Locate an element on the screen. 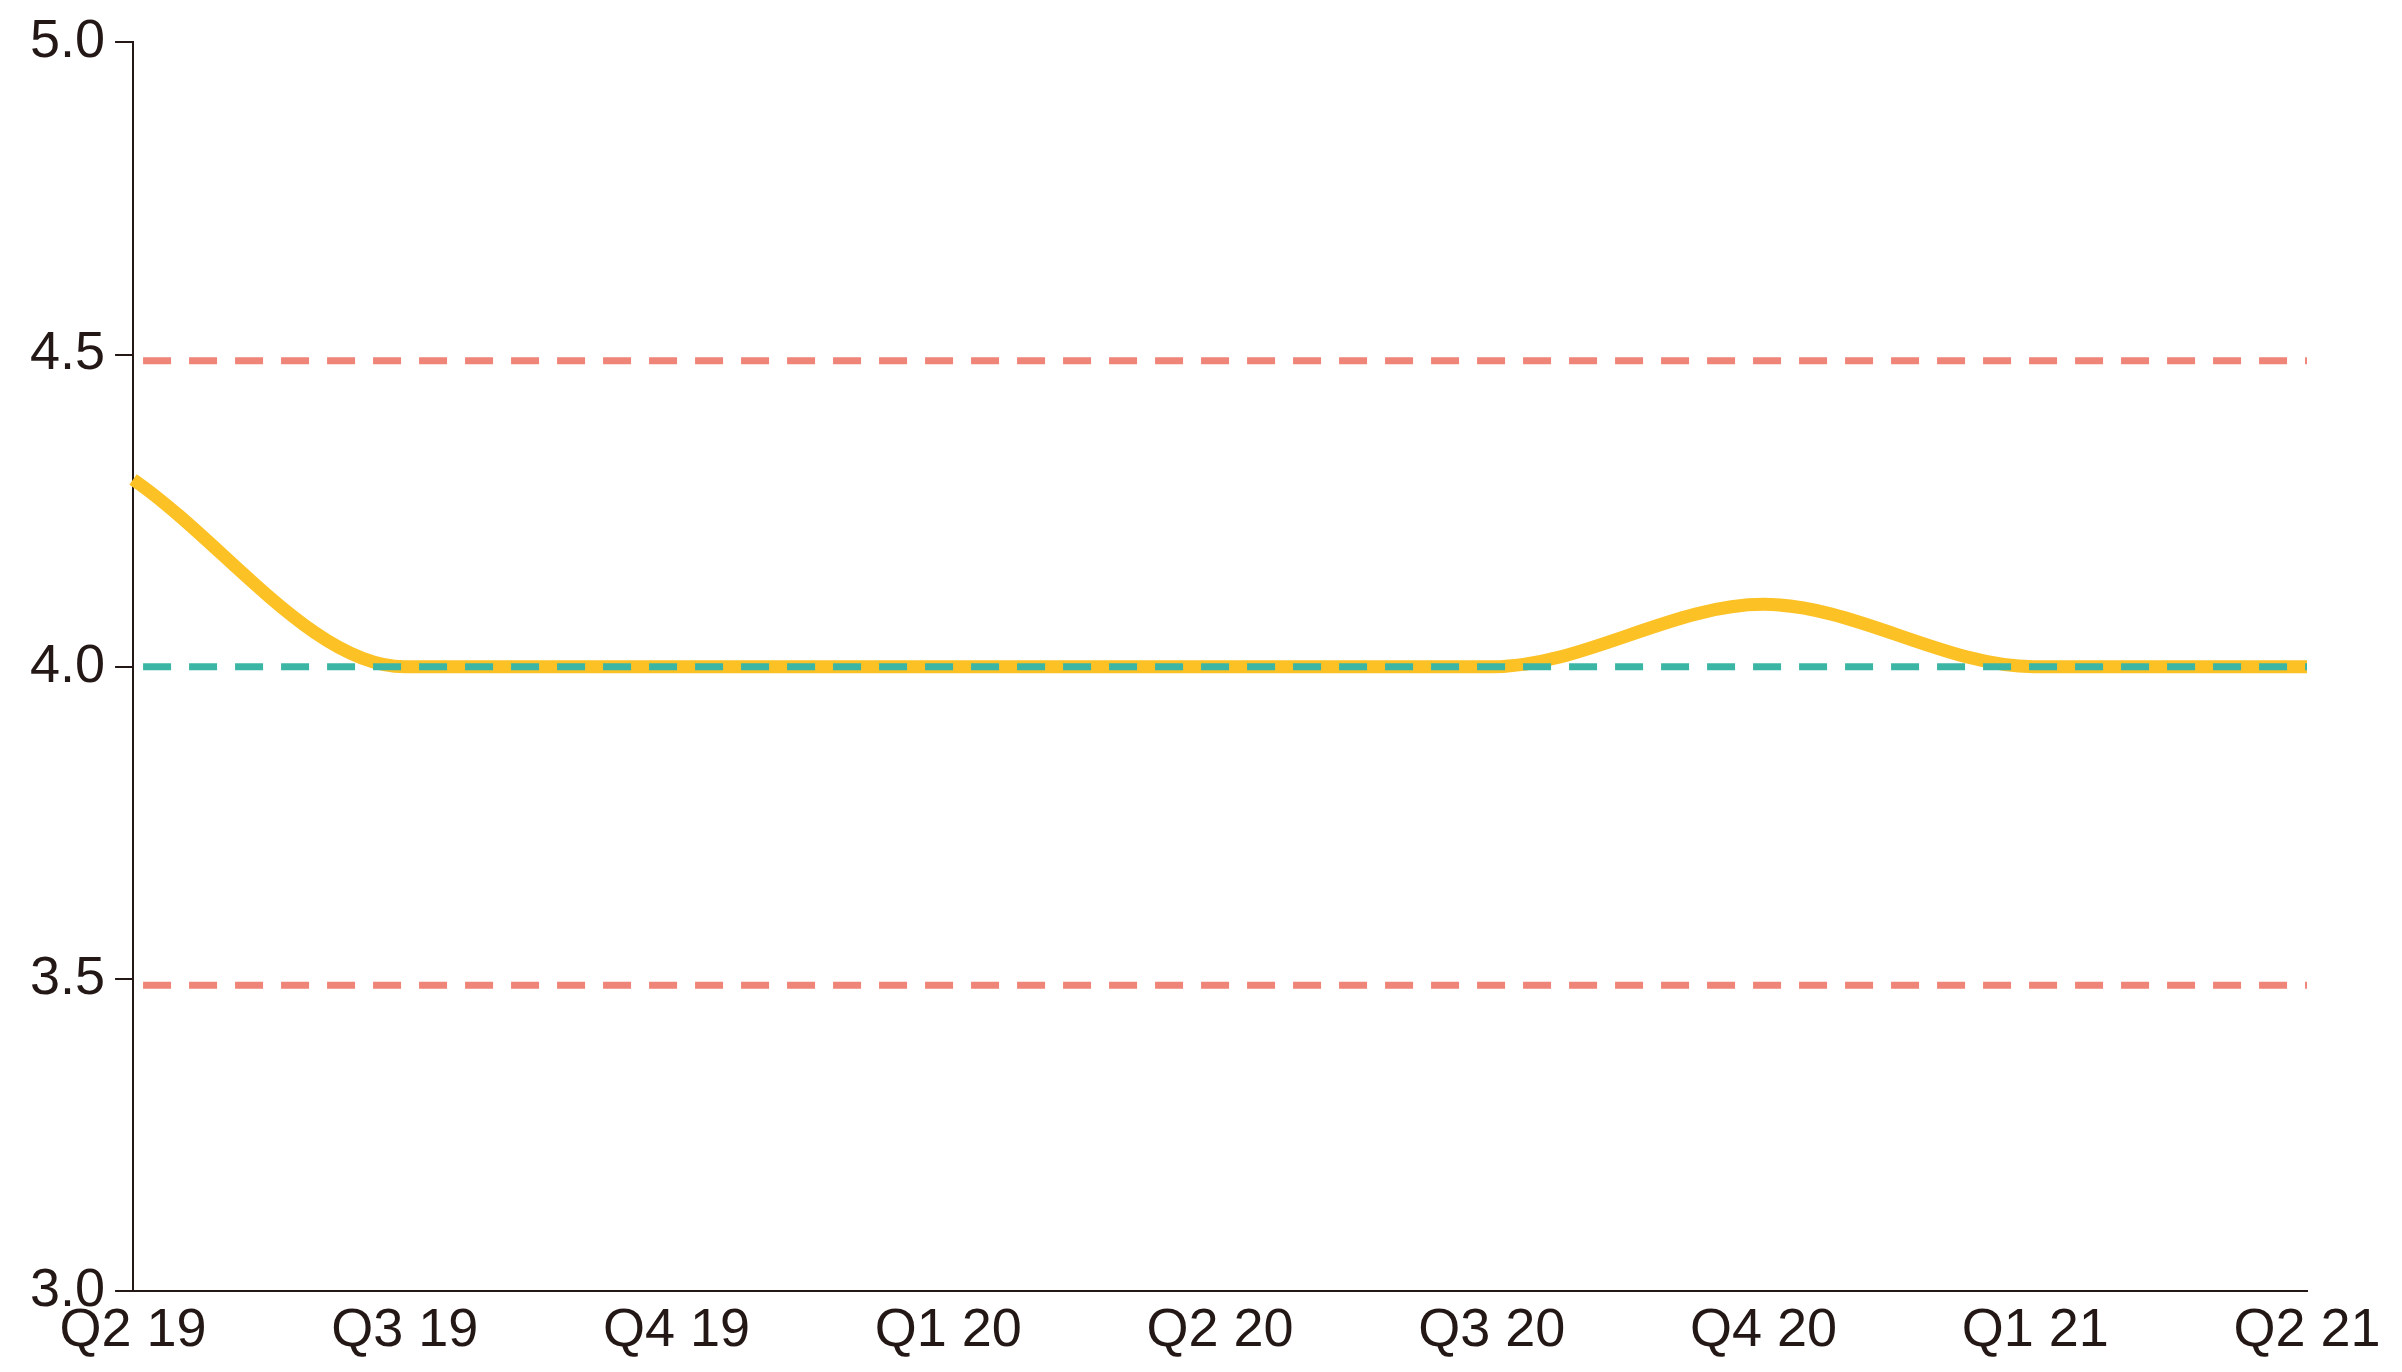 The image size is (2402, 1372). x-tick-label: Q1 21 is located at coordinates (2035, 1327).